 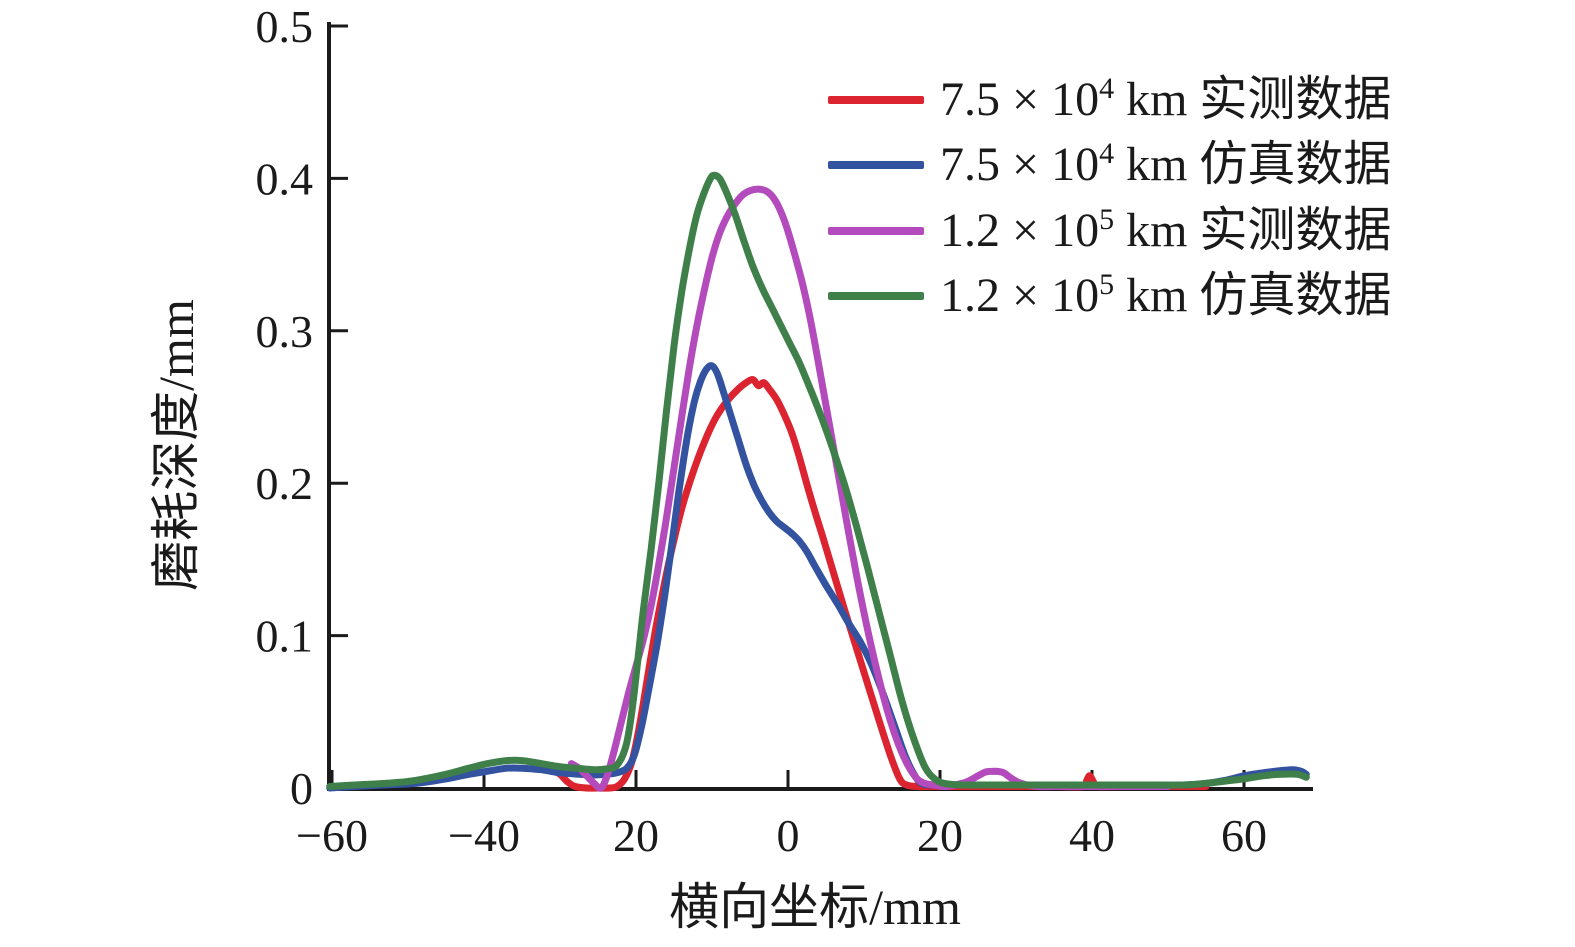 What do you see at coordinates (1166, 98) in the screenshot?
I see `legend-label: 7.5 × 104 km 实测数据` at bounding box center [1166, 98].